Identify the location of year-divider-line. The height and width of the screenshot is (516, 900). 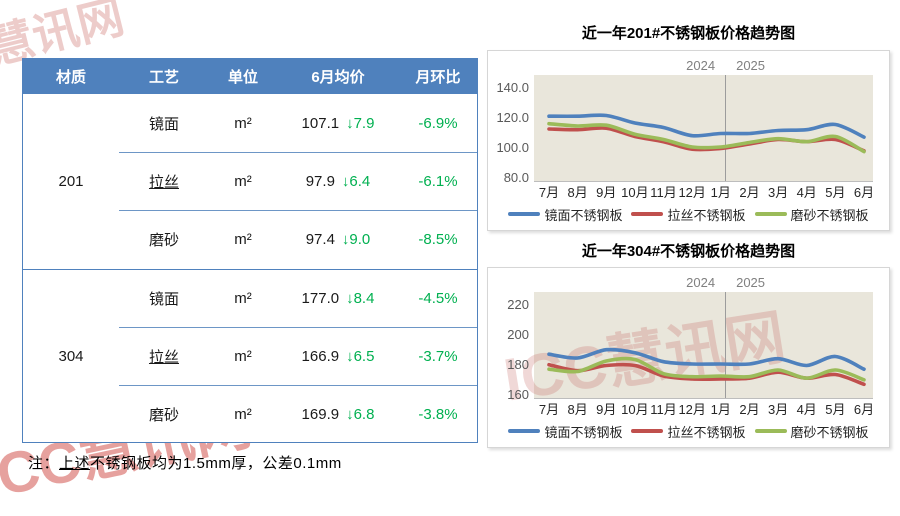
(726, 128).